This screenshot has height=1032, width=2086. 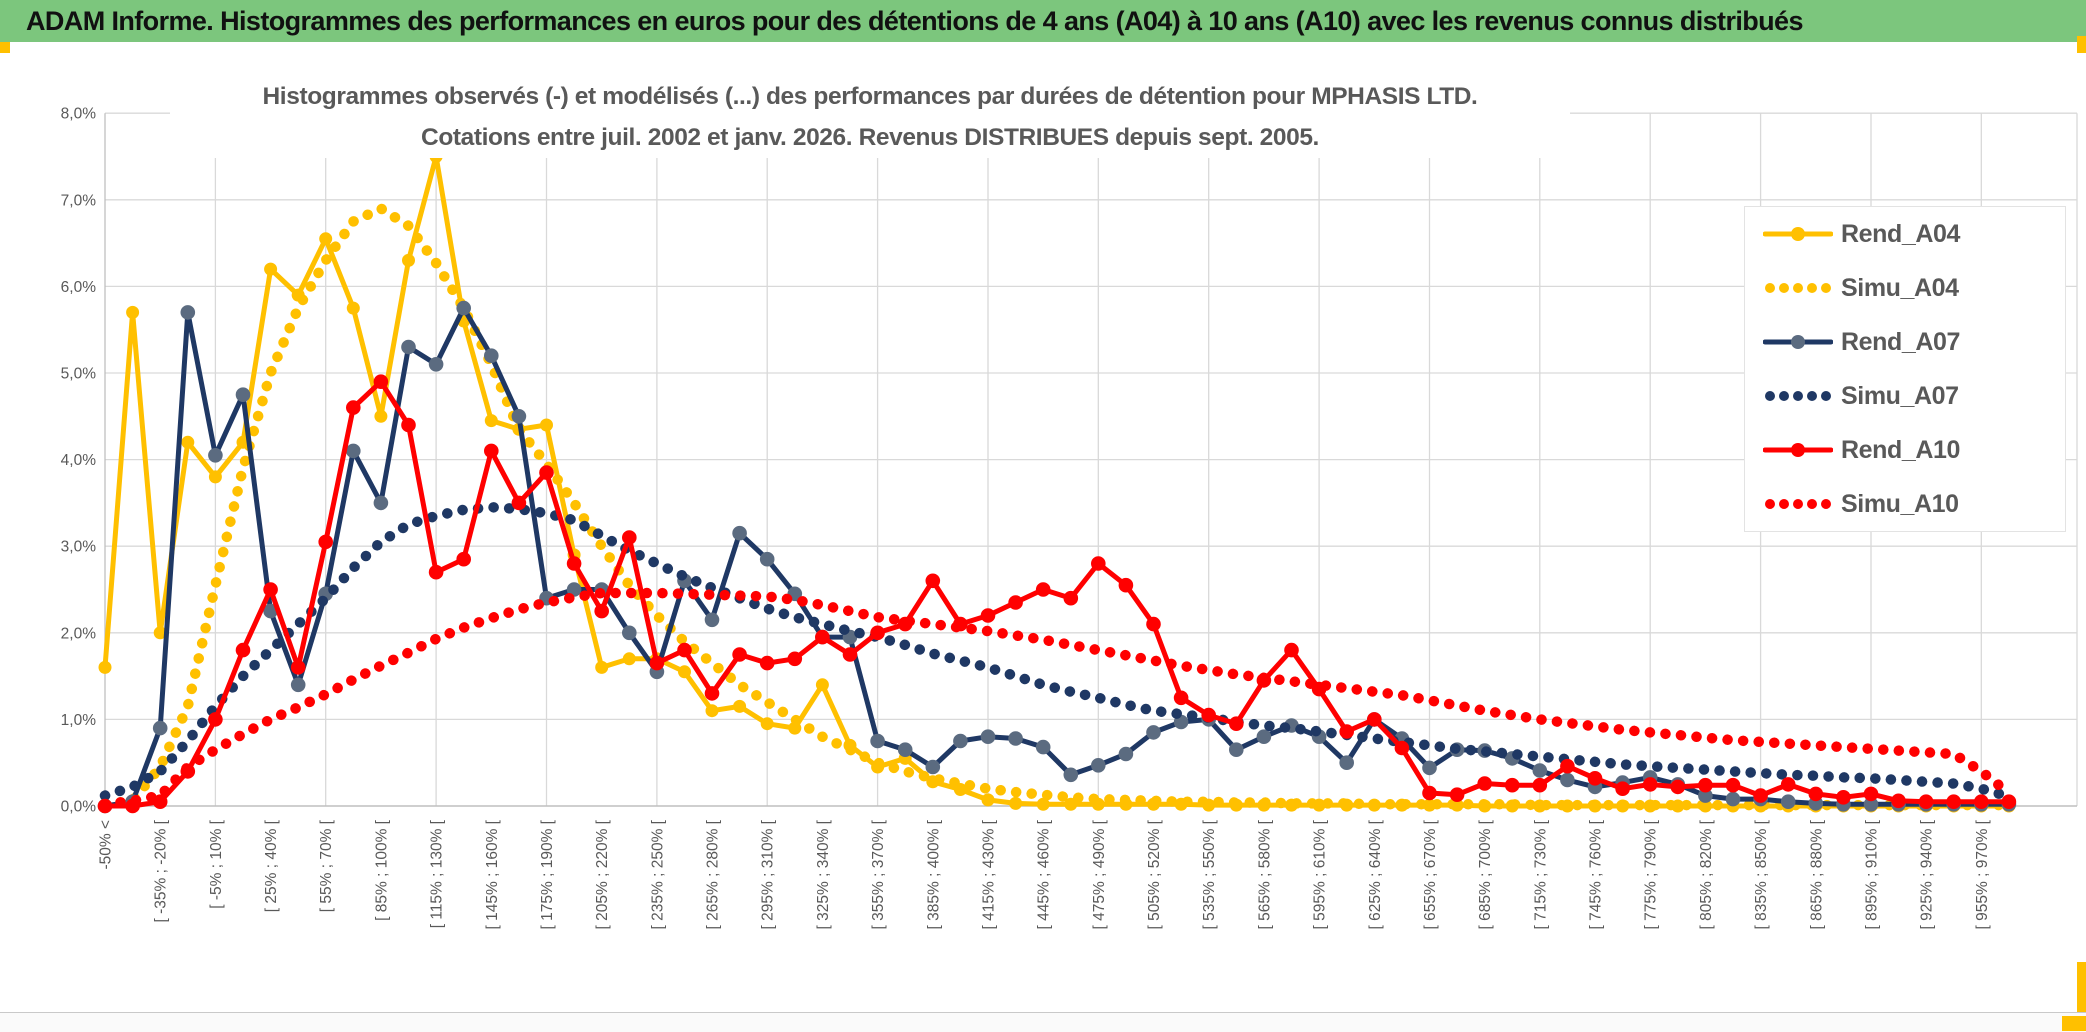 What do you see at coordinates (216, 863) in the screenshot?
I see `x-tick: [ -5% ; 10% [` at bounding box center [216, 863].